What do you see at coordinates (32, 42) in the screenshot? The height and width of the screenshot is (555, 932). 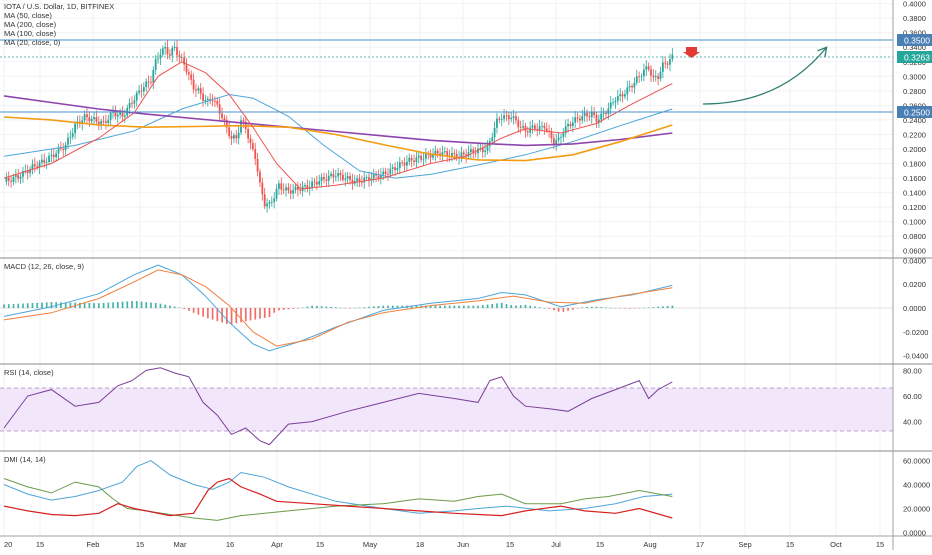 I see `ma20-legend: MA (20, close, 0)` at bounding box center [32, 42].